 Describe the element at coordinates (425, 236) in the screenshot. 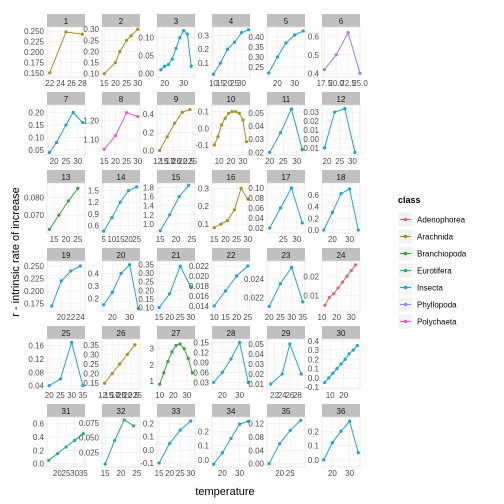

I see `legend-item-arachnida: Arachnida` at that location.